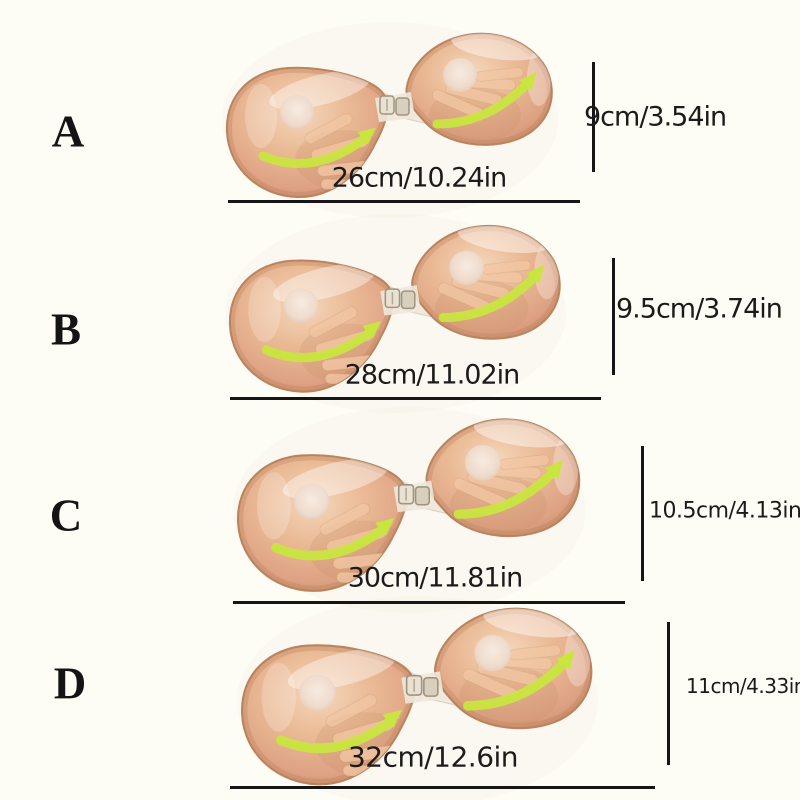 This screenshot has height=800, width=800. Describe the element at coordinates (66, 515) in the screenshot. I see `size-label-c: C` at that location.